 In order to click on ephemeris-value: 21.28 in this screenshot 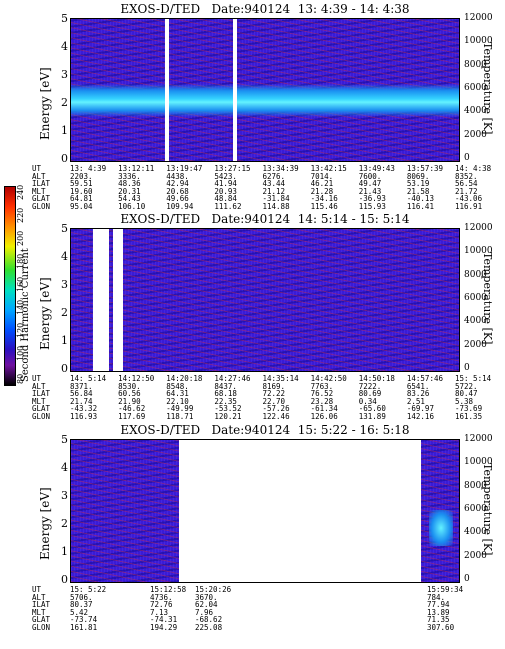, I will do `click(322, 191)`.